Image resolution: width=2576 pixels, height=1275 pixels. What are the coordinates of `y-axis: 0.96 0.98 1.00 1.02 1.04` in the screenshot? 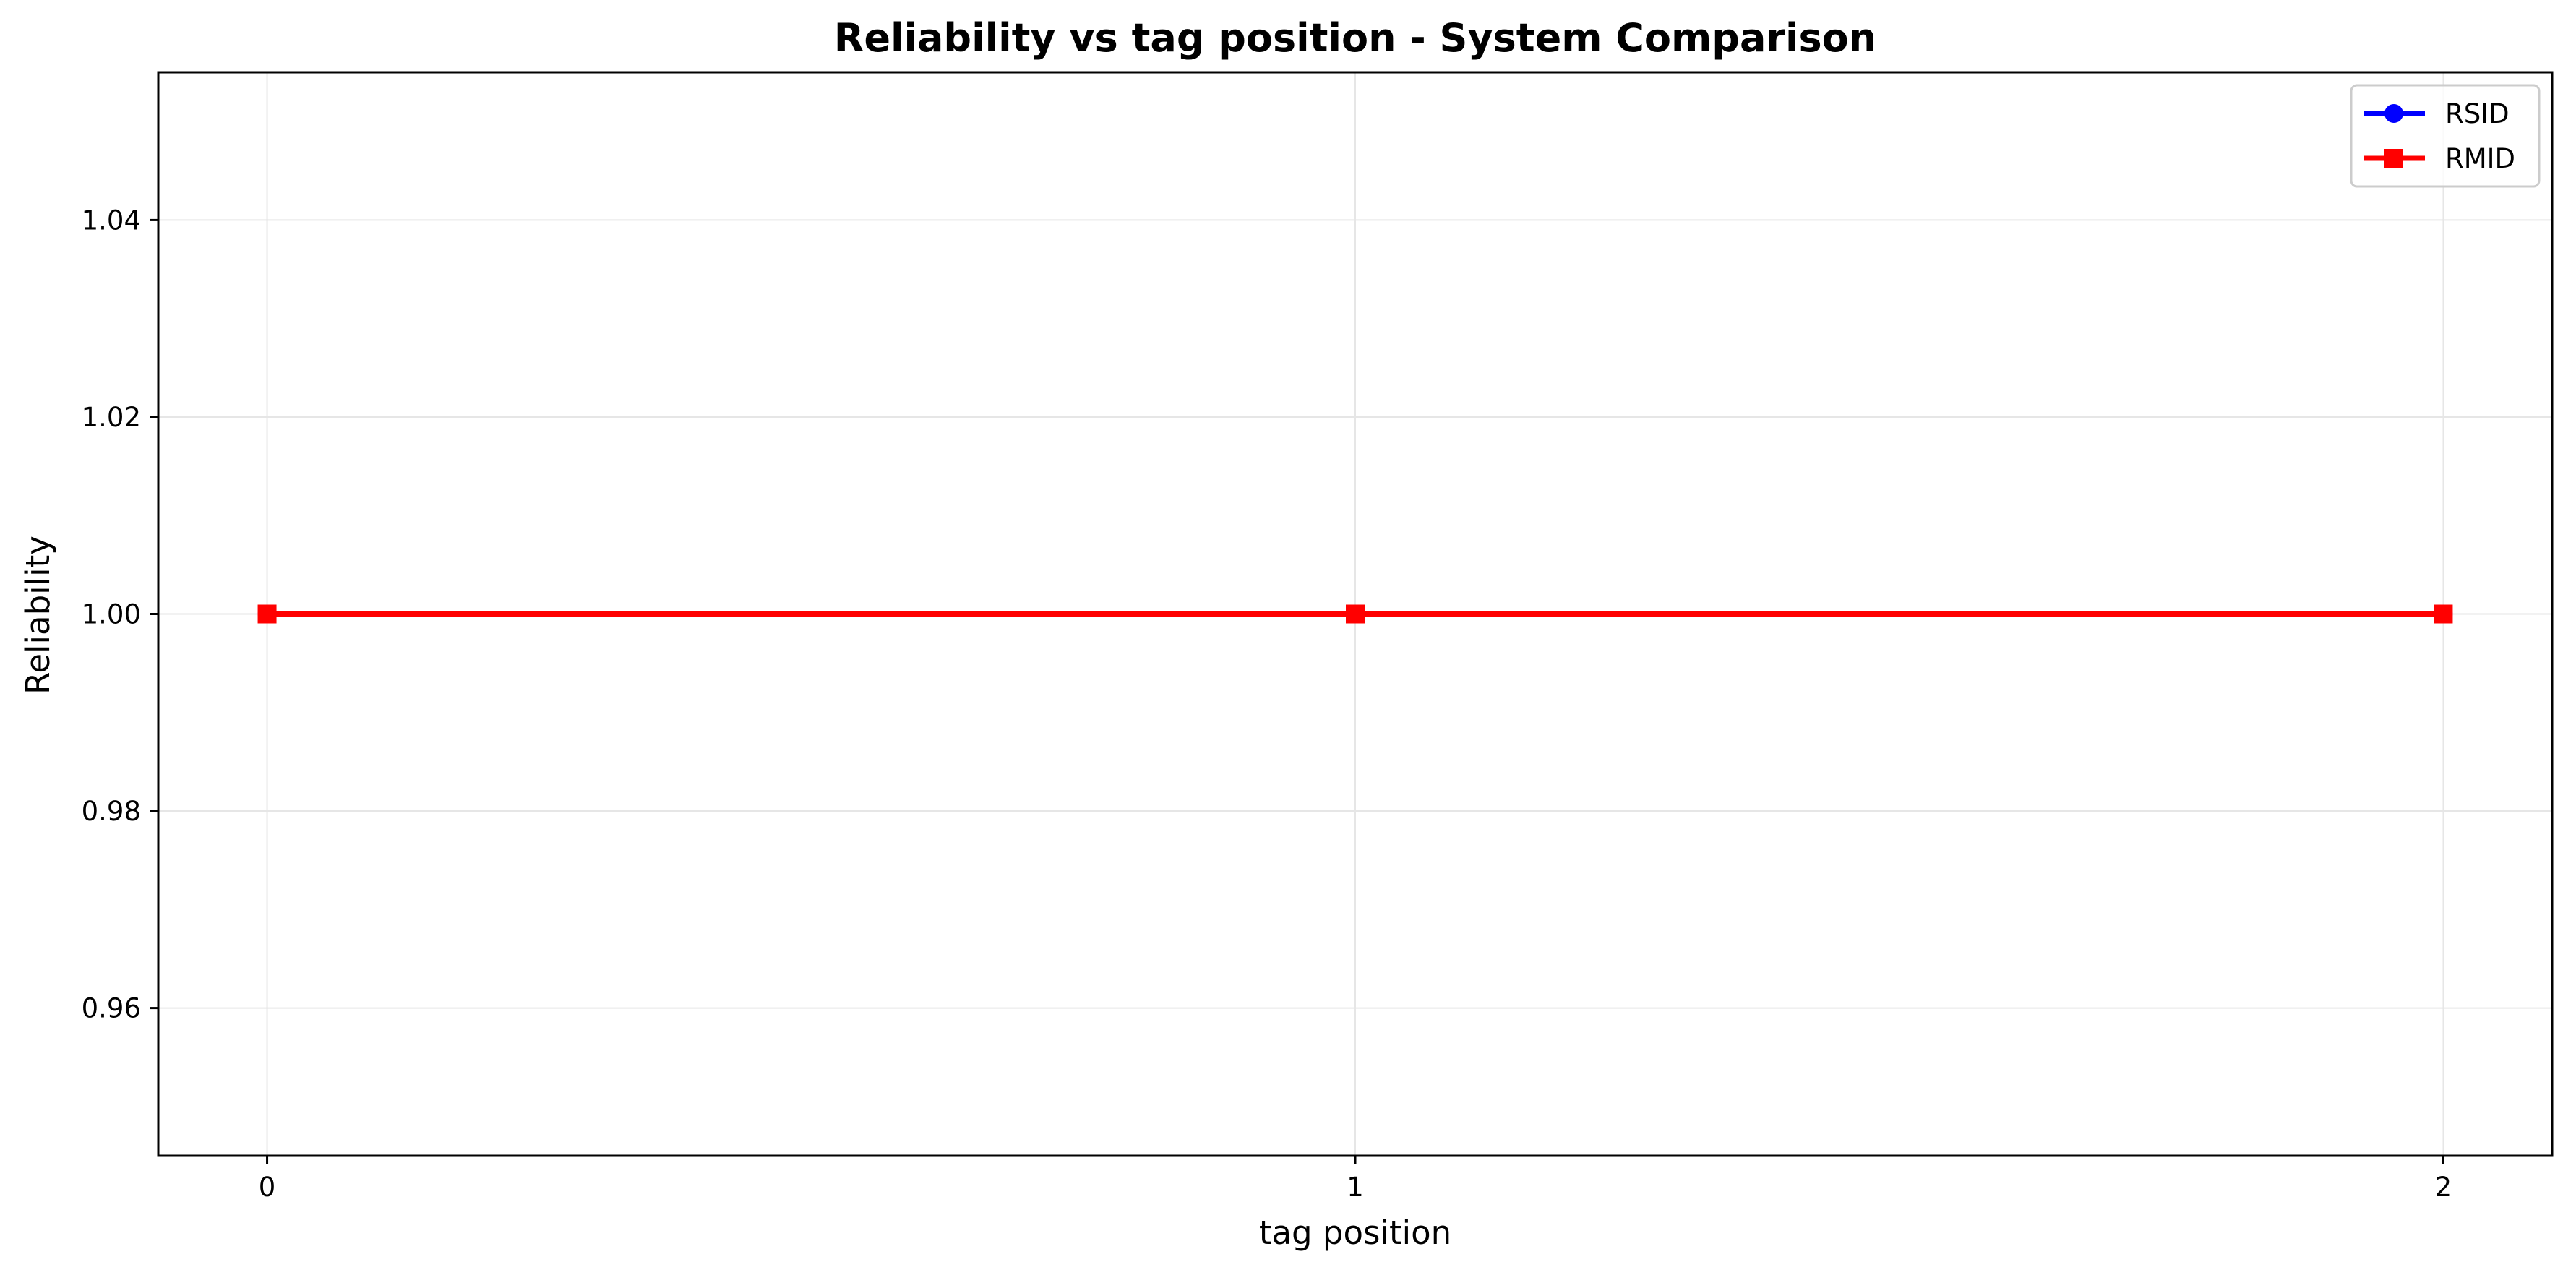 It's located at (120, 614).